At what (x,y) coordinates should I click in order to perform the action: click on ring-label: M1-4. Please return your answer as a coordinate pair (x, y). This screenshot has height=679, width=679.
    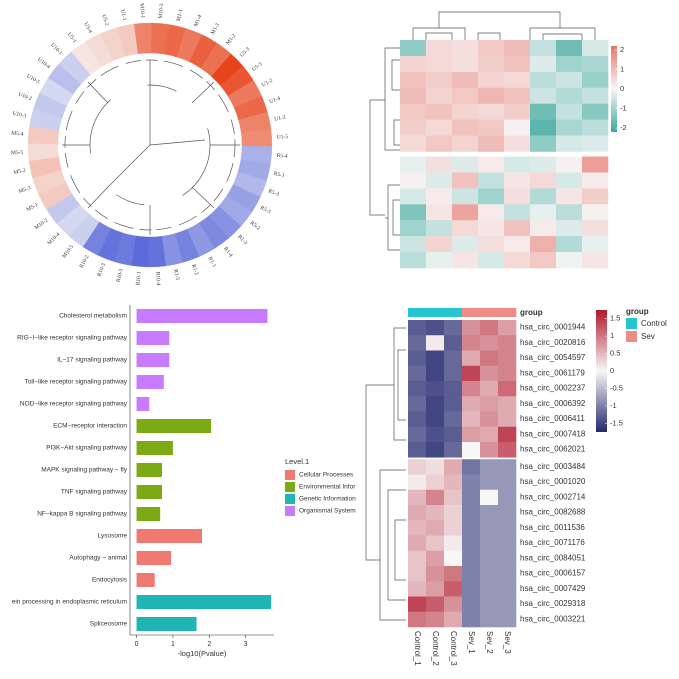
    Looking at the image, I should click on (198, 21).